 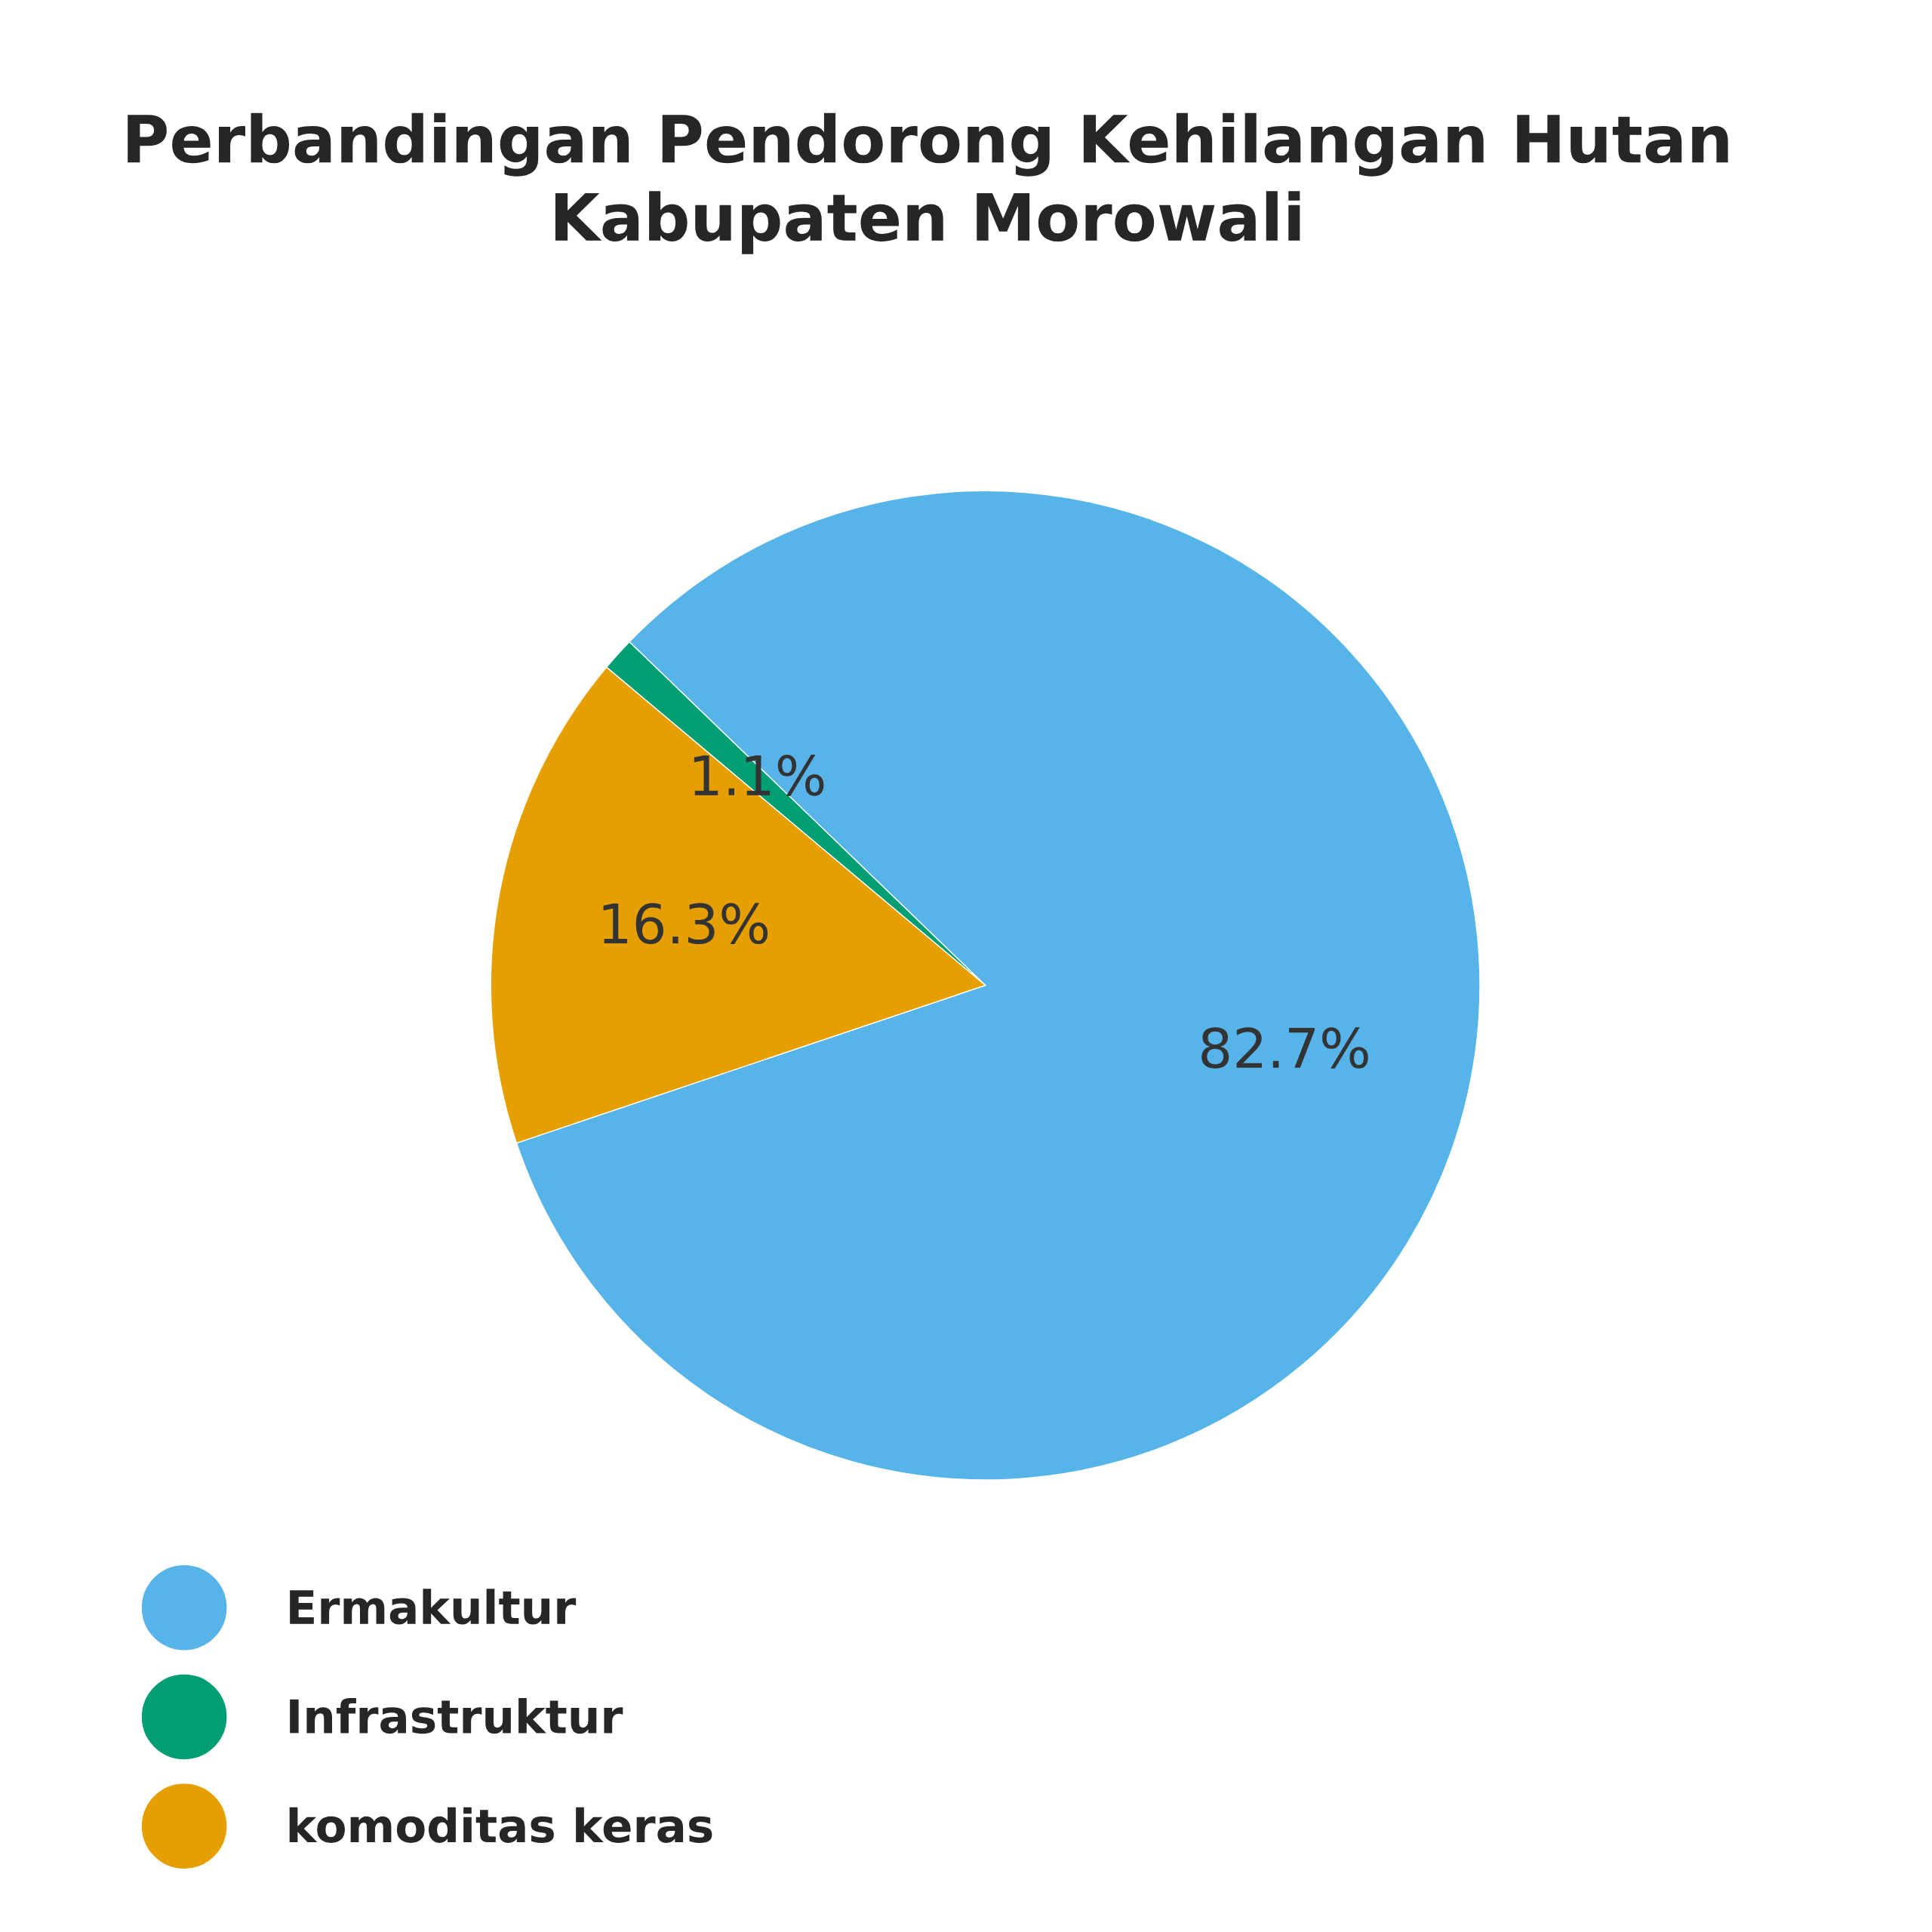 What do you see at coordinates (928, 183) in the screenshot?
I see `chart-title: Perbandingan Pendorong Kehilangan Hutan Kabupaten Morowali` at bounding box center [928, 183].